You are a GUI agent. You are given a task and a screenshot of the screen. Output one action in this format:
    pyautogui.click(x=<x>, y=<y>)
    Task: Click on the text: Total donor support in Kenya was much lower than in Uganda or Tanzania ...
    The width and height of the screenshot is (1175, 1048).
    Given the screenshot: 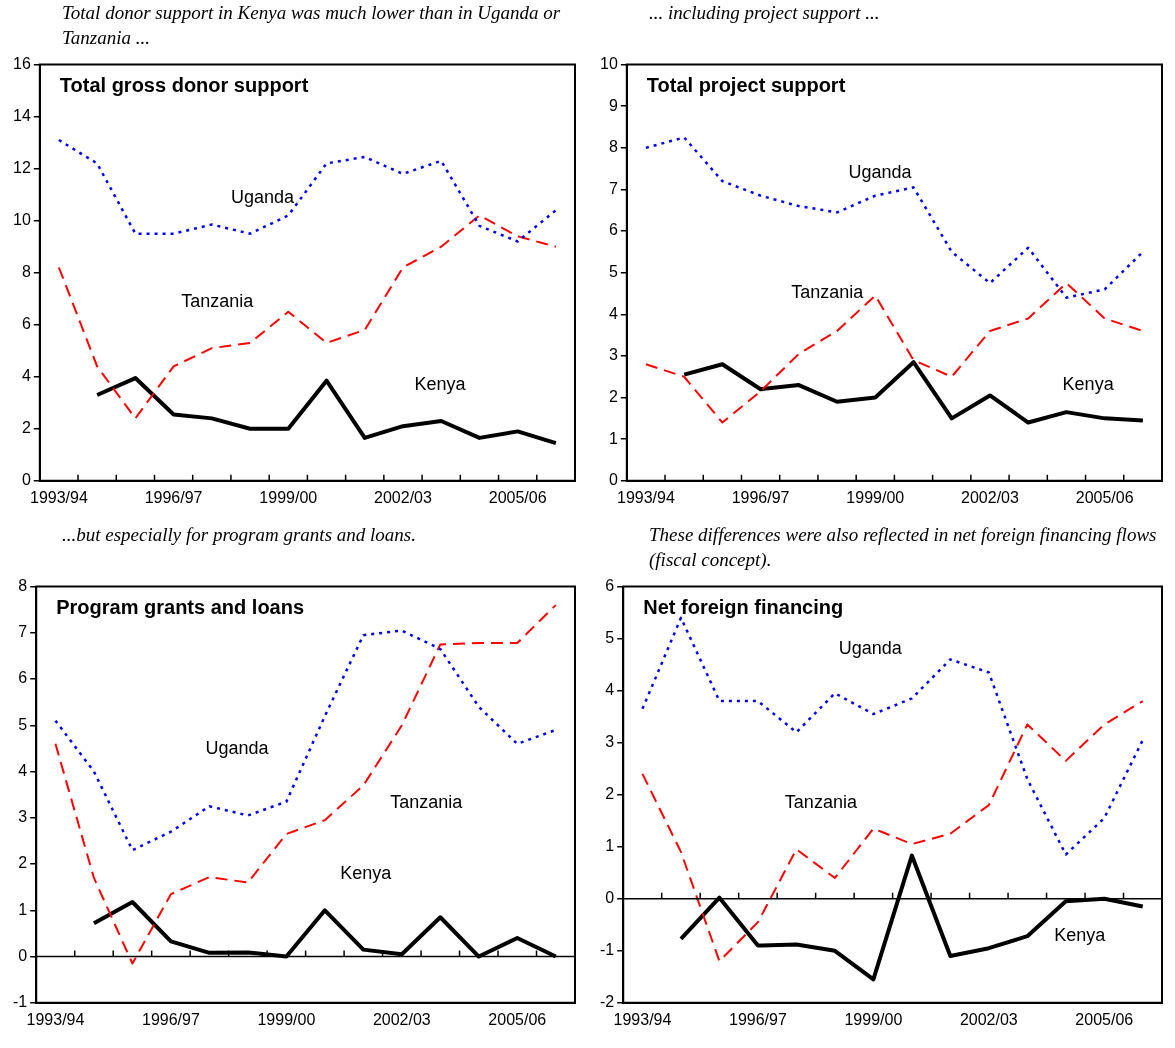 What is the action you would take?
    pyautogui.click(x=312, y=25)
    